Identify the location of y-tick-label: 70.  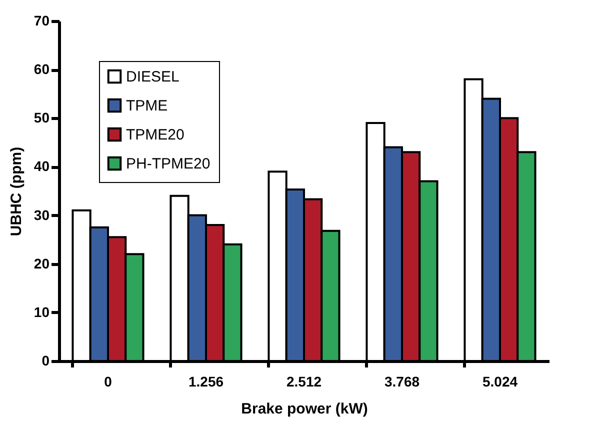
(42, 20).